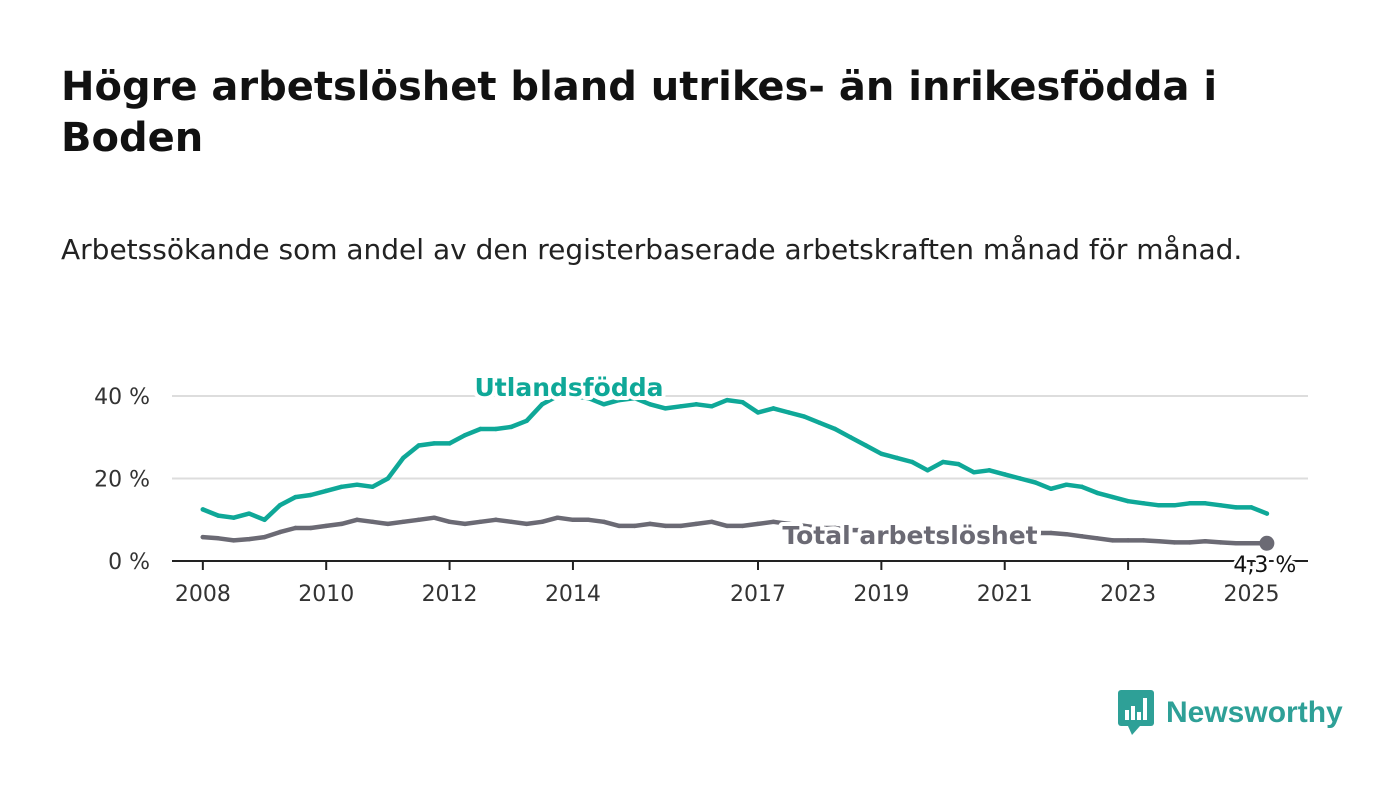 The height and width of the screenshot is (794, 1400). What do you see at coordinates (573, 594) in the screenshot?
I see `x-tick-label: 2014` at bounding box center [573, 594].